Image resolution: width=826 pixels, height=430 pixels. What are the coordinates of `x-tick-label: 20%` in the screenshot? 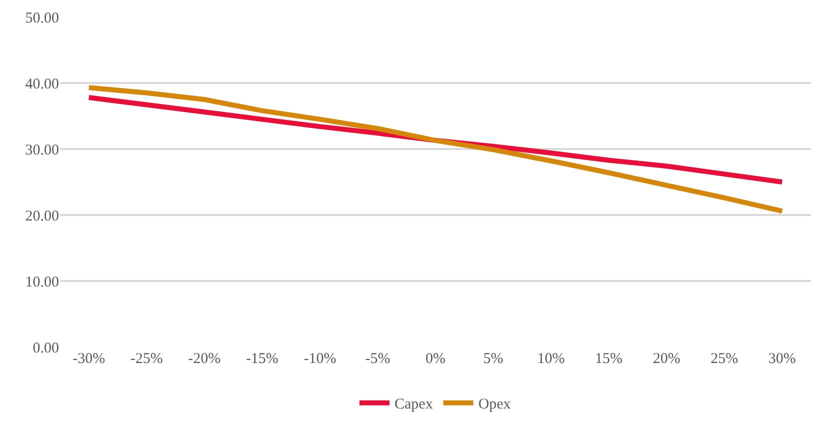 It's located at (666, 359).